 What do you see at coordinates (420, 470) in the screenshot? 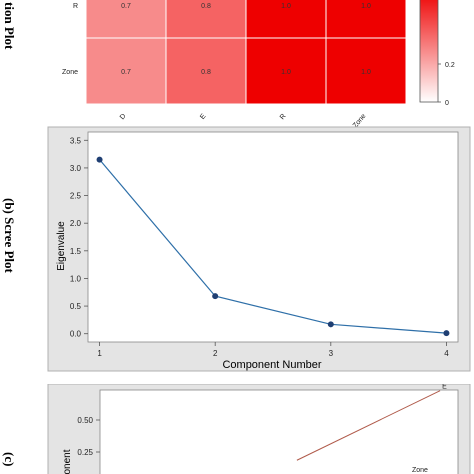
I see `loading-point-label: Zone` at bounding box center [420, 470].